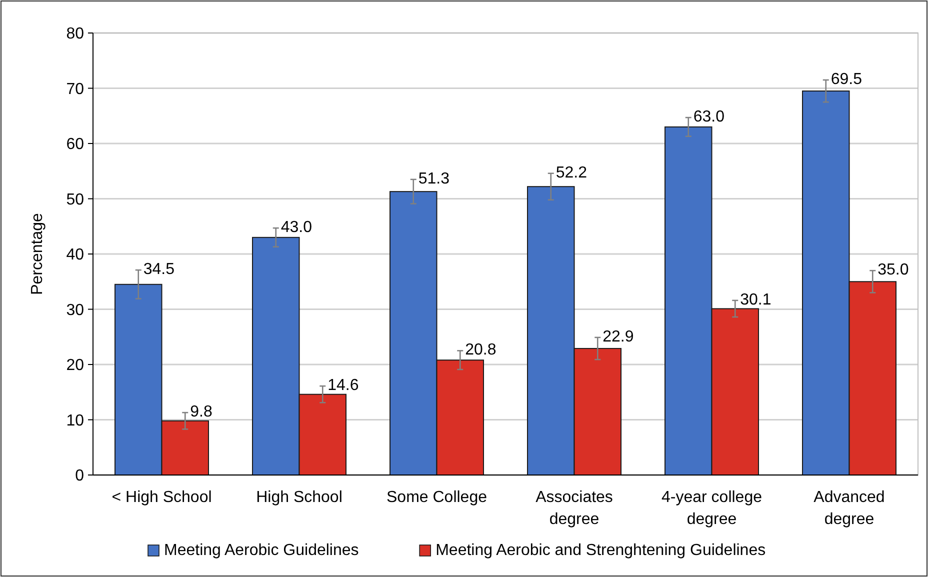 The height and width of the screenshot is (577, 928). What do you see at coordinates (756, 299) in the screenshot?
I see `data-label: 30.1` at bounding box center [756, 299].